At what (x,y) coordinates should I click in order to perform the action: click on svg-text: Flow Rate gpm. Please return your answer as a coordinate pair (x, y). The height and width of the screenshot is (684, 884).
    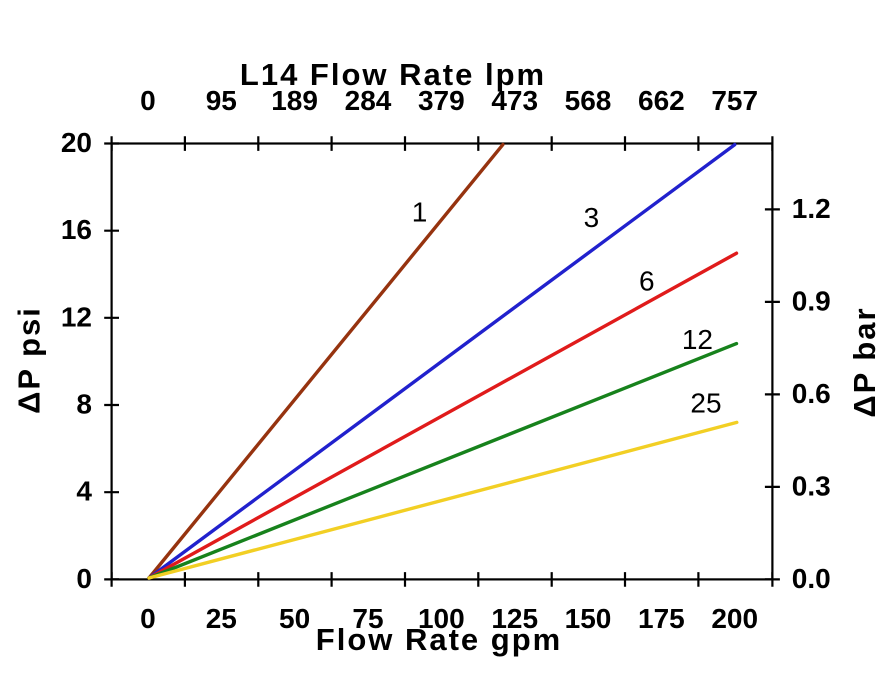
    Looking at the image, I should click on (439, 639).